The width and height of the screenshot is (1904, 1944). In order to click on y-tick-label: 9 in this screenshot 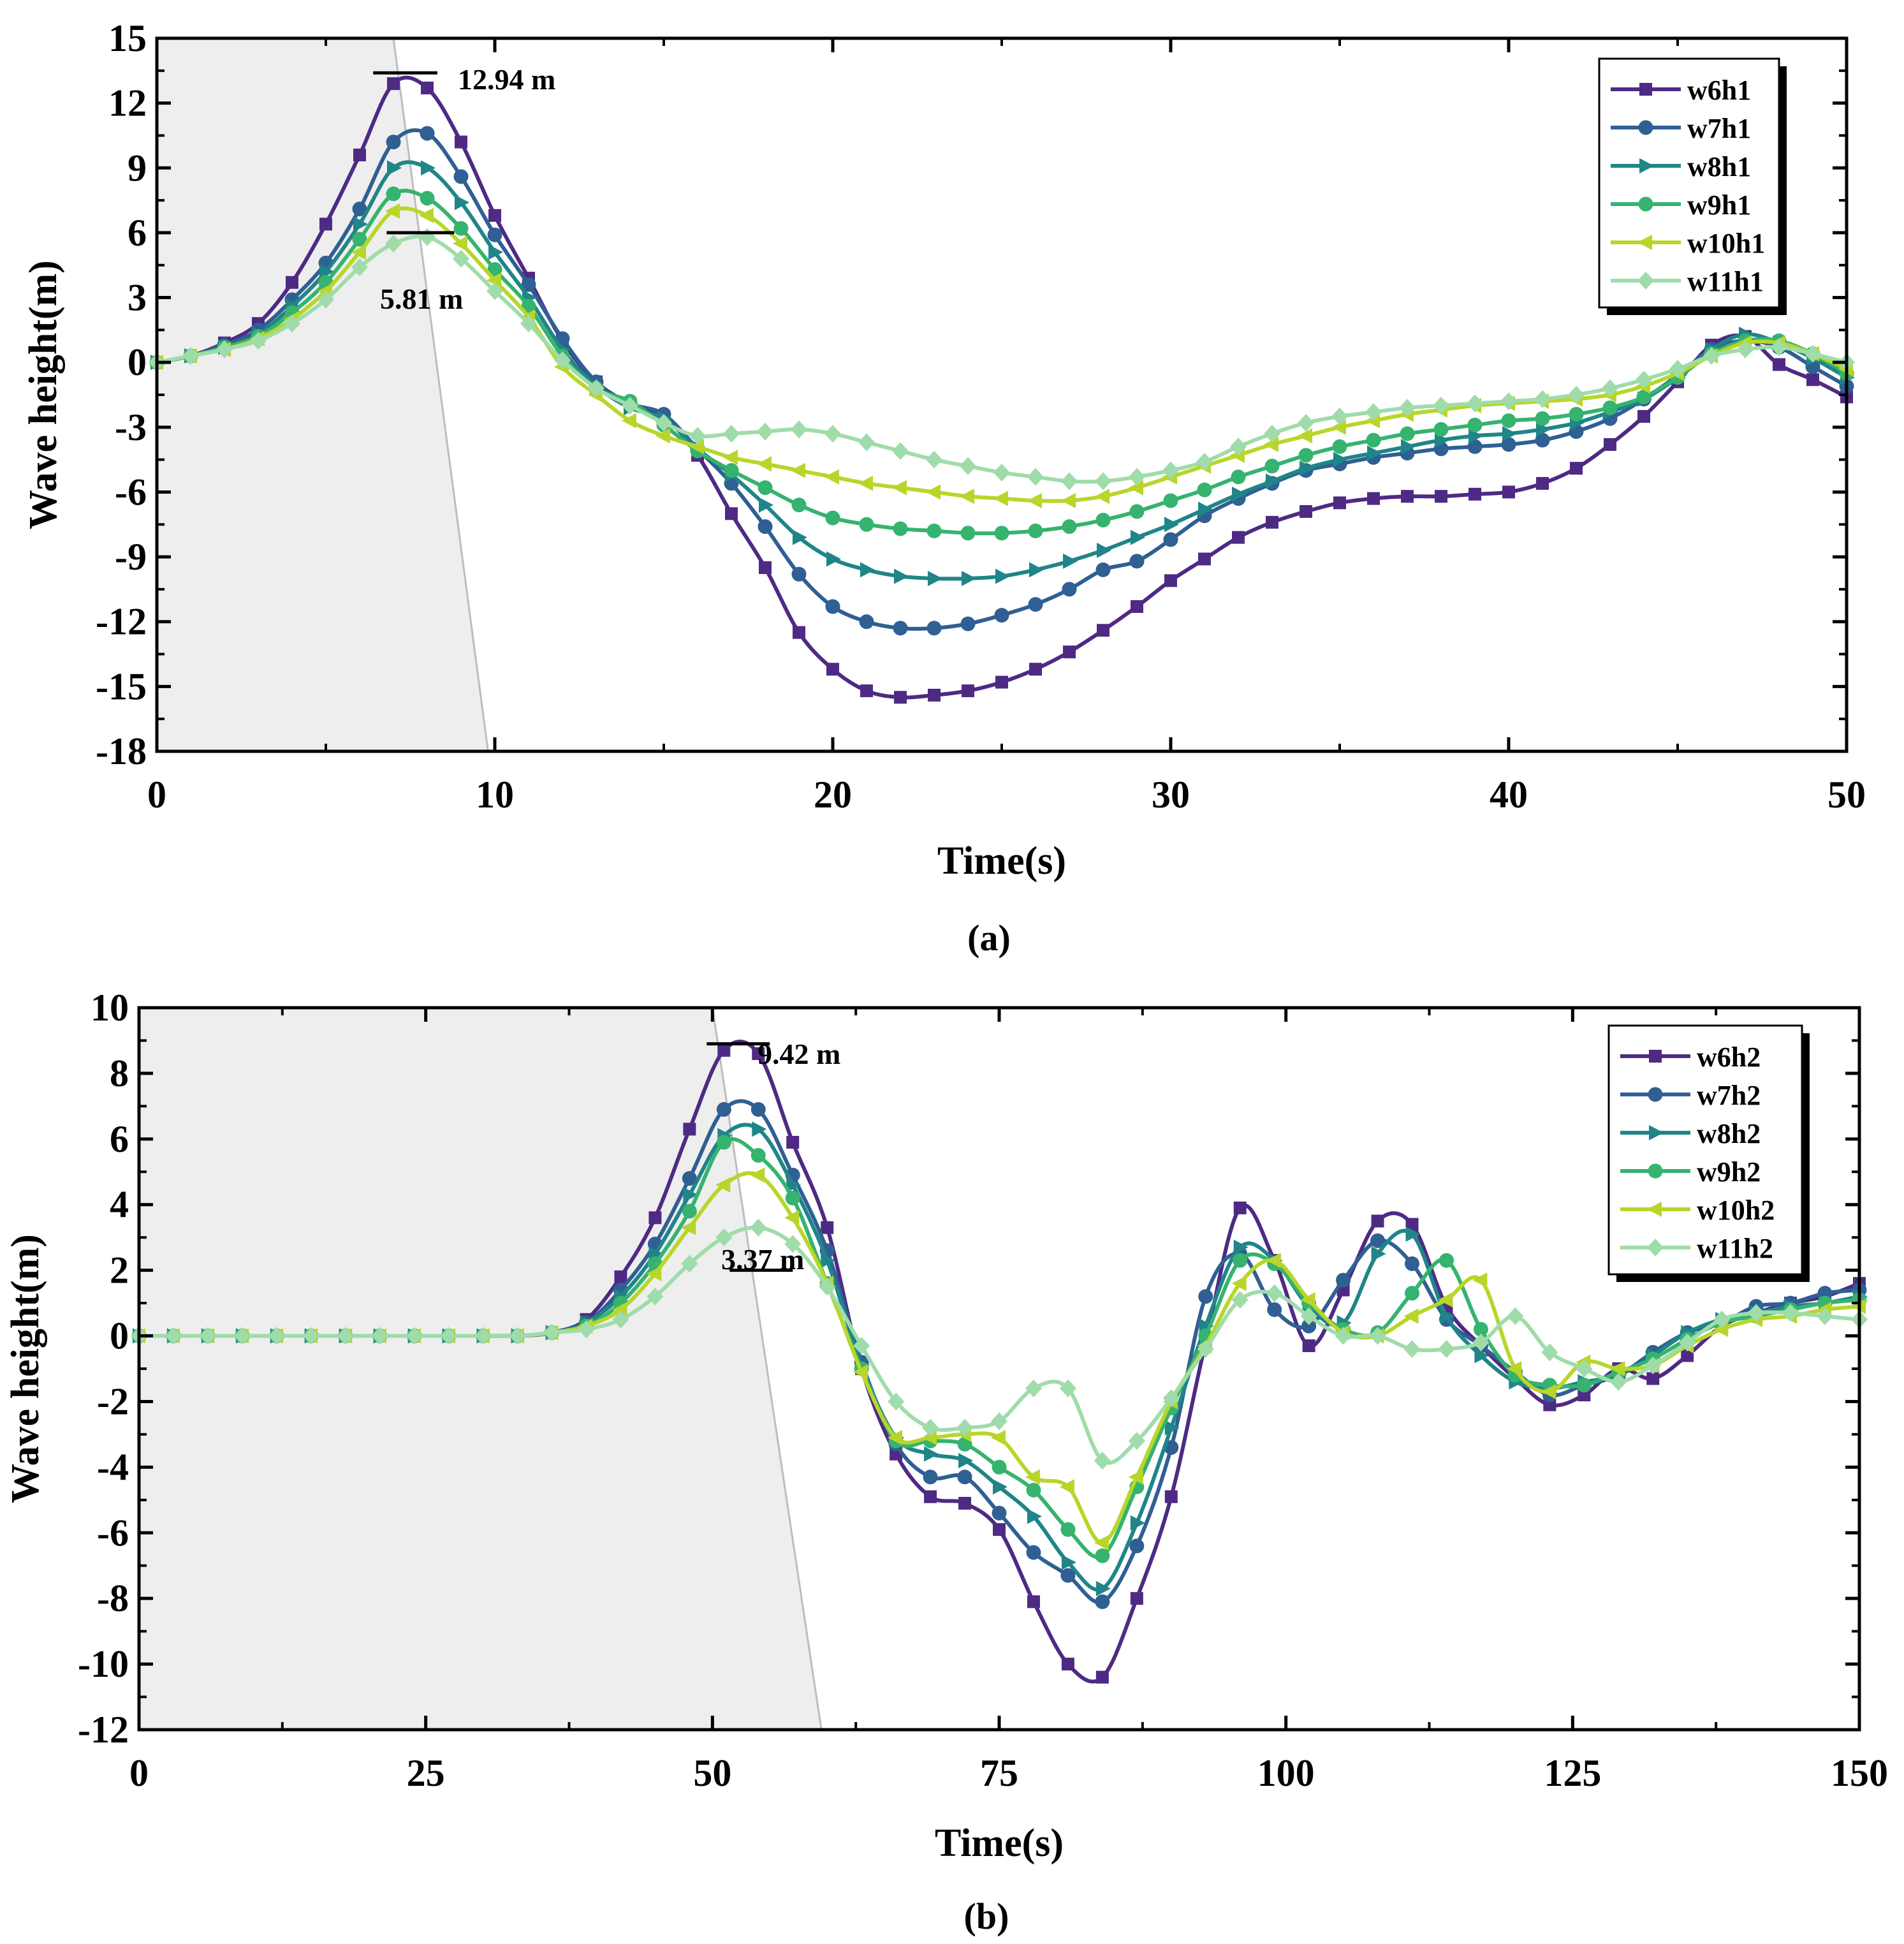, I will do `click(137, 168)`.